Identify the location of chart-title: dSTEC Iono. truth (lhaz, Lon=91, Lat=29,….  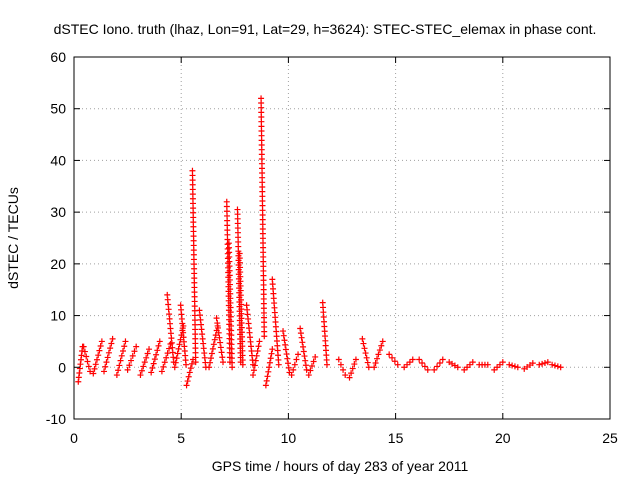
(325, 29).